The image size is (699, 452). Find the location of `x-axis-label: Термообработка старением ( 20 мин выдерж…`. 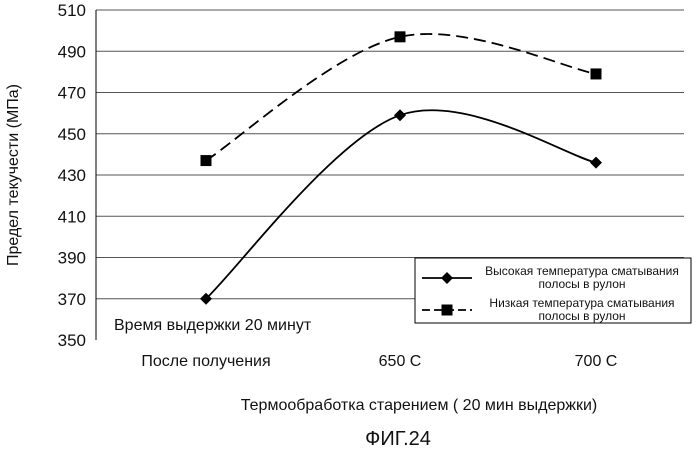

x-axis-label: Термообработка старением ( 20 мин выдерж… is located at coordinates (419, 405).